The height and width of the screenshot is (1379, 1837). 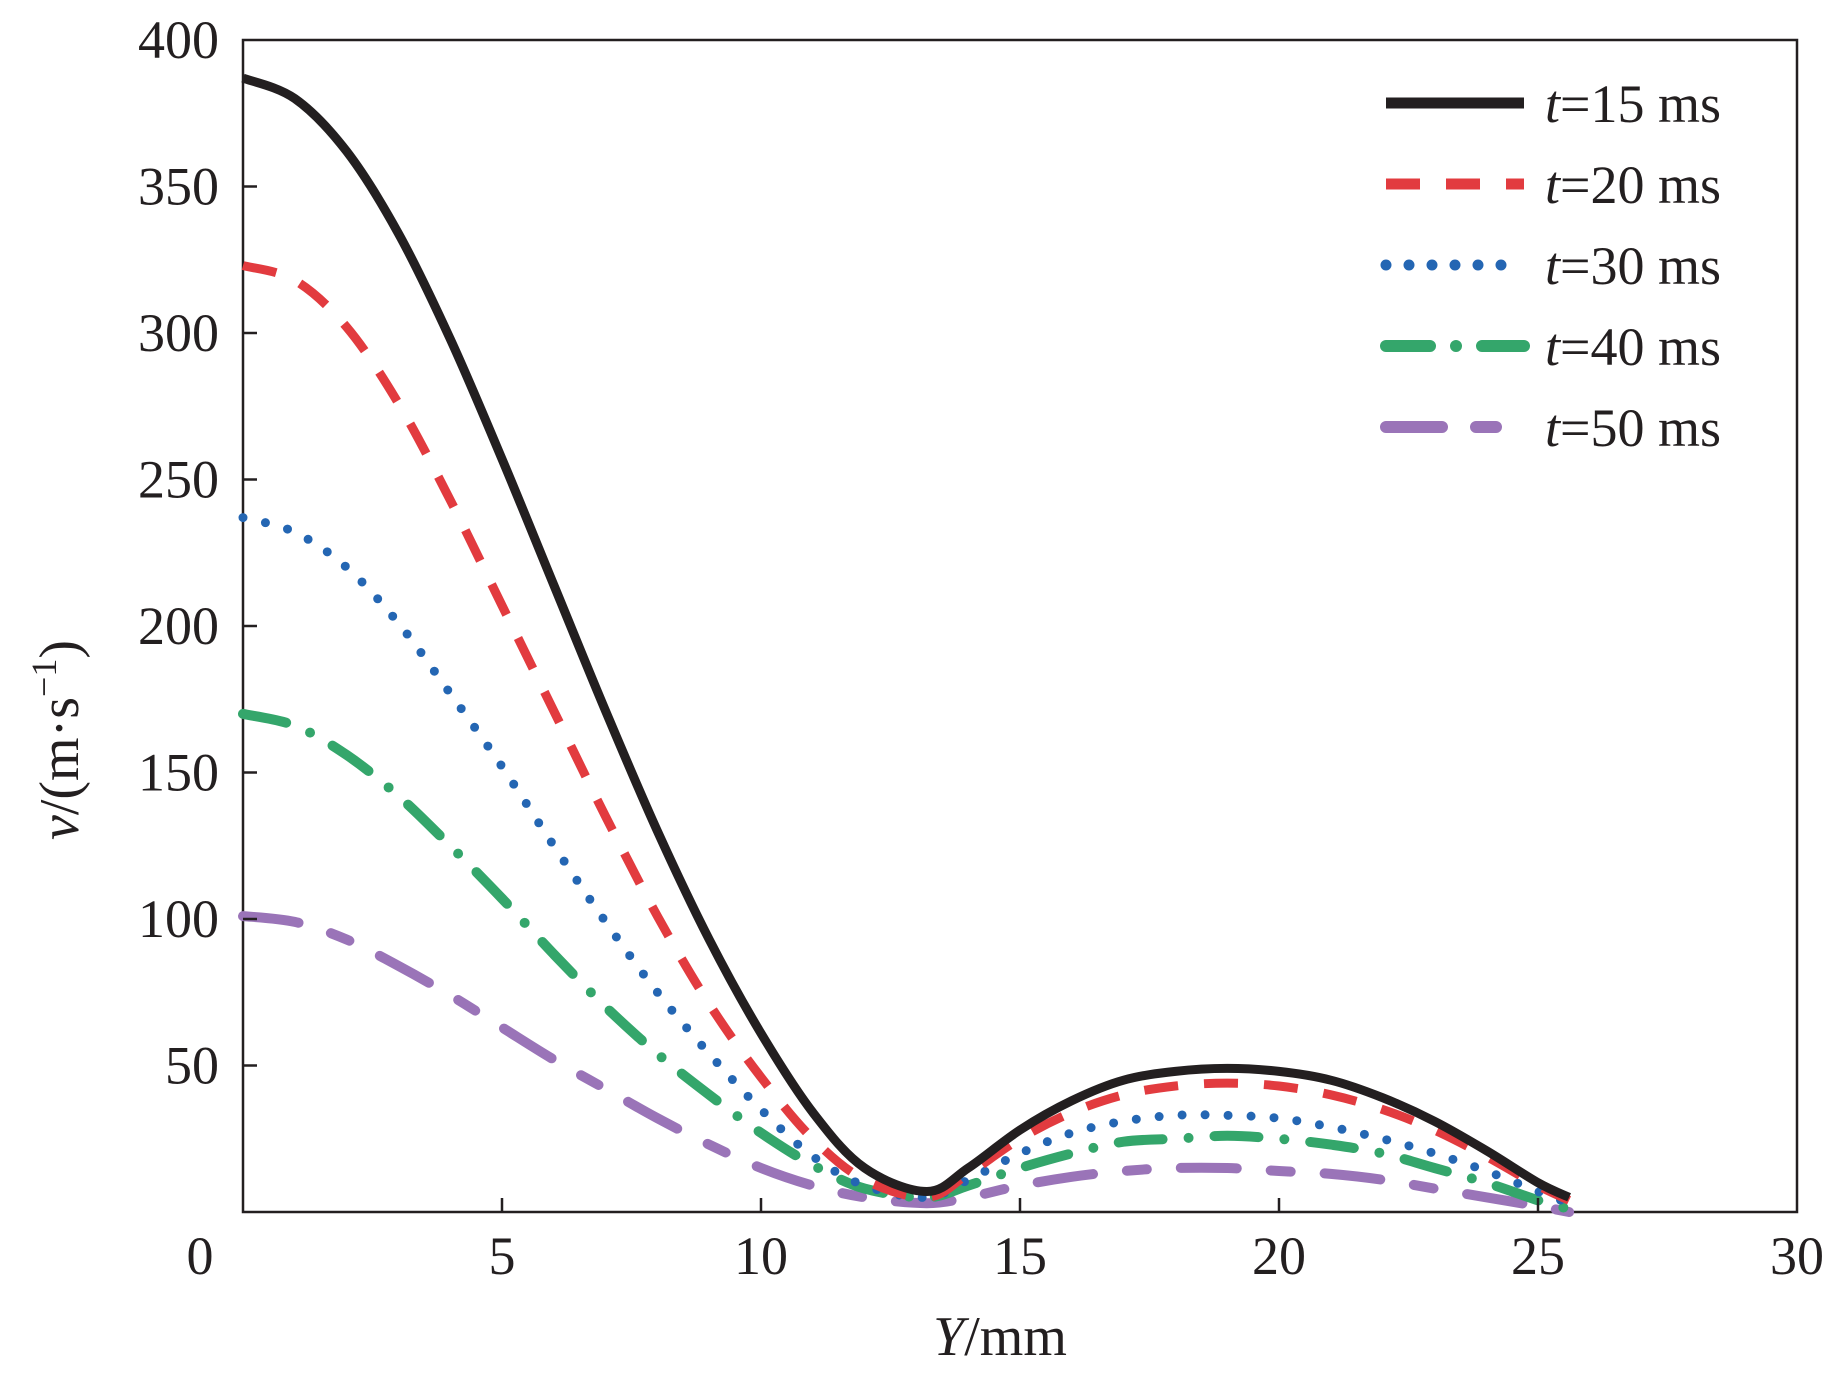 What do you see at coordinates (178, 333) in the screenshot?
I see `y-tick-label: 300` at bounding box center [178, 333].